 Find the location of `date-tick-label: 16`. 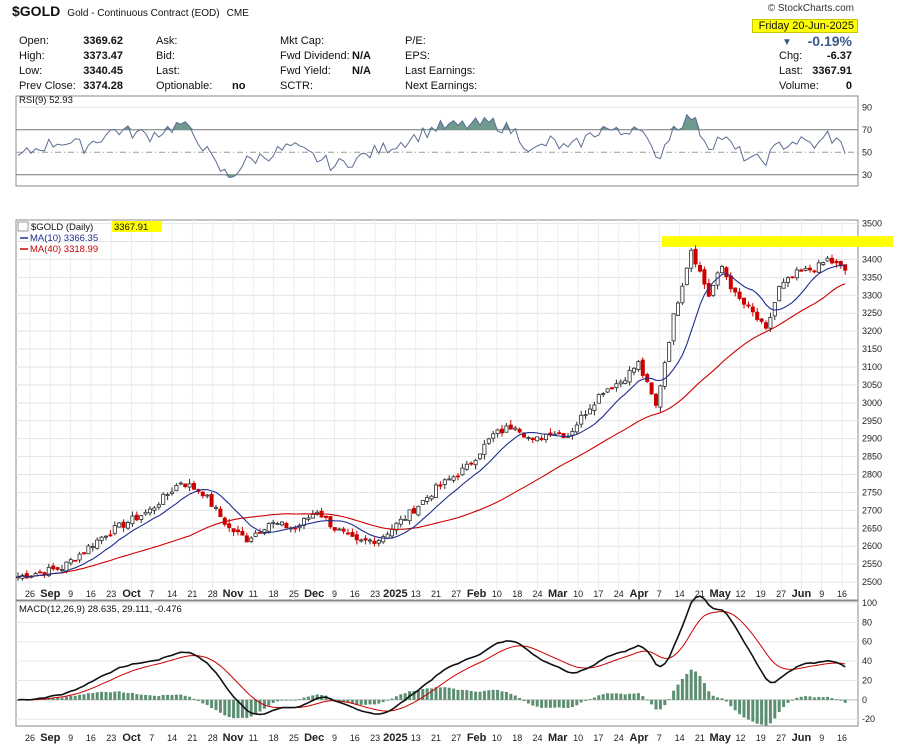

date-tick-label: 16 is located at coordinates (91, 594).